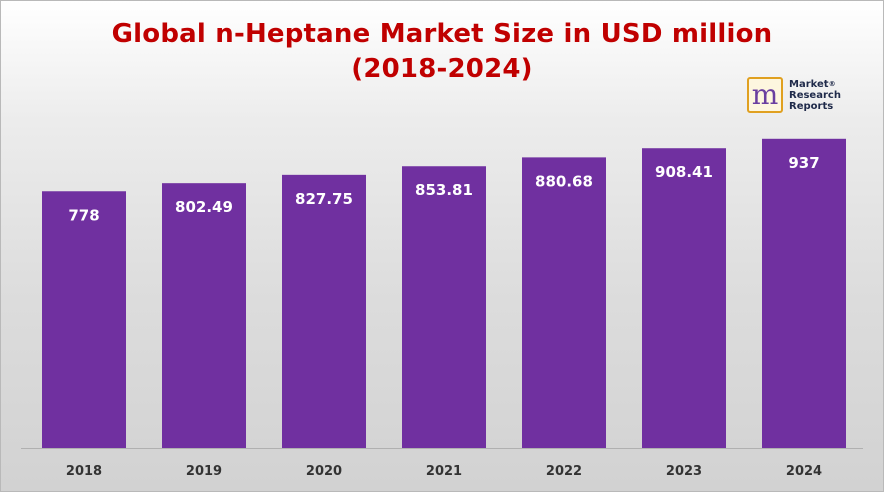 Image resolution: width=884 pixels, height=492 pixels. Describe the element at coordinates (684, 298) in the screenshot. I see `bar-2023` at that location.